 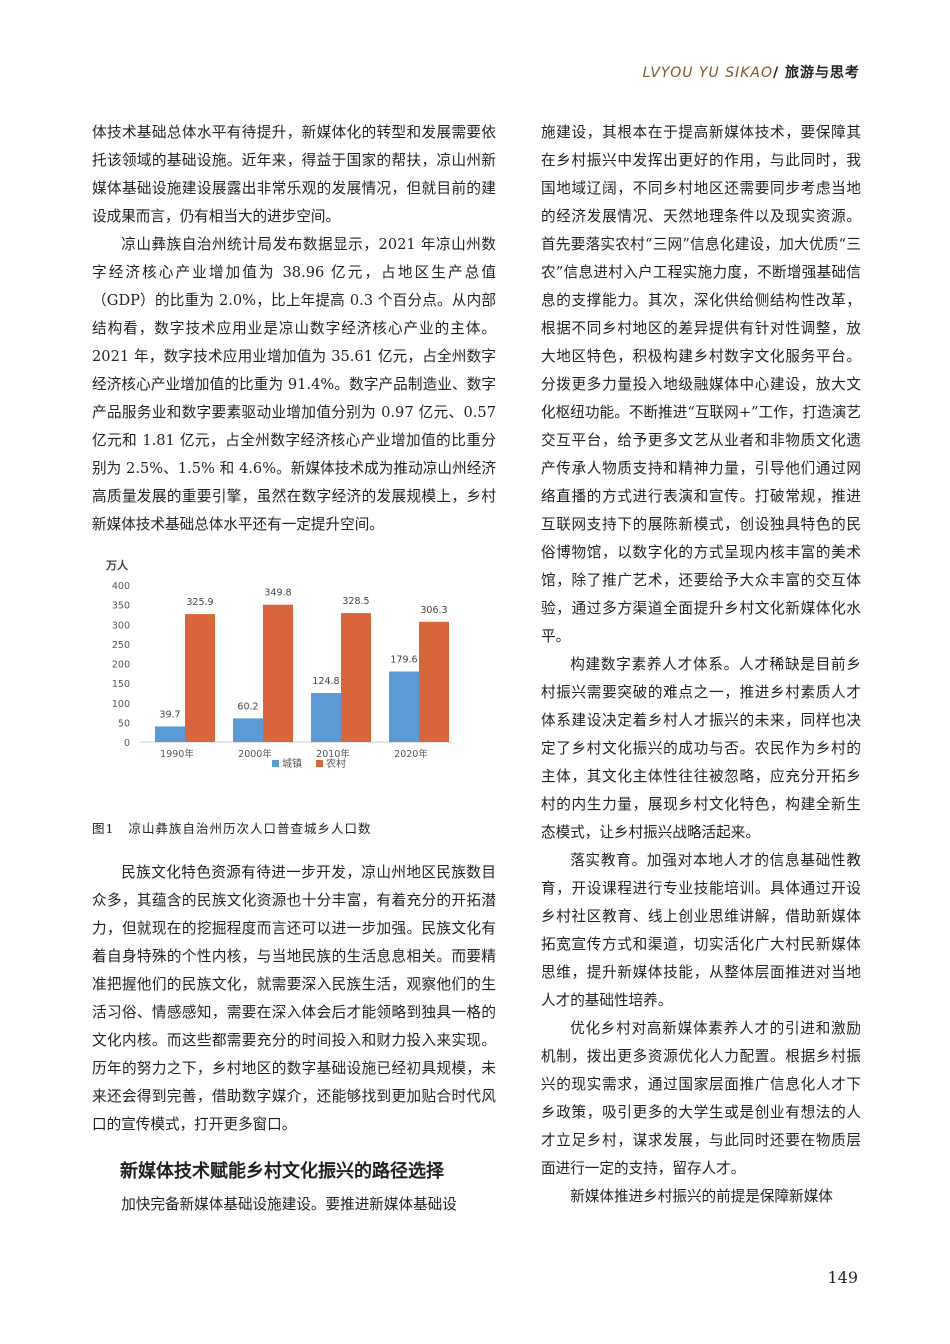 I want to click on x-tick-label: 2020年, so click(x=411, y=754).